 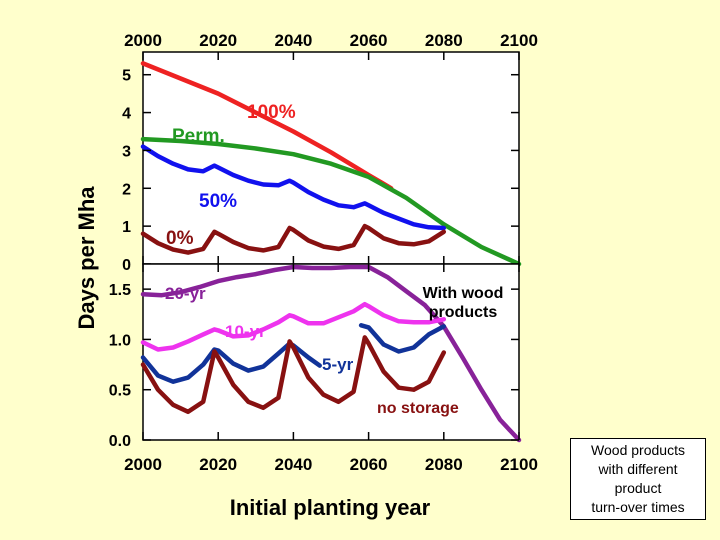 I want to click on top-x-tick-label: 2020, so click(x=218, y=40).